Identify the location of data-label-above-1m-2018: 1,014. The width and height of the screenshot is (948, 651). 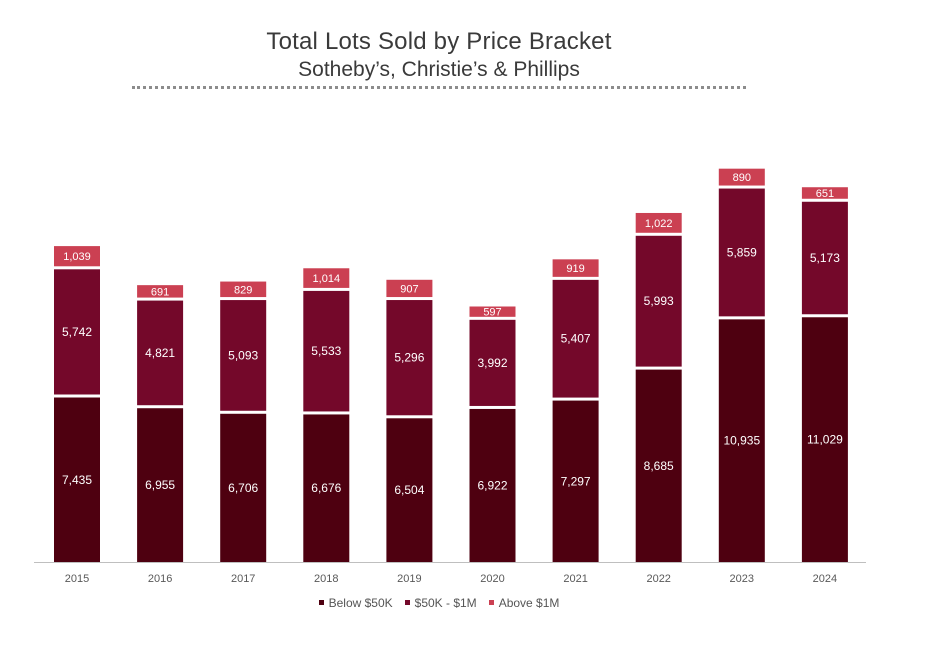
(327, 279).